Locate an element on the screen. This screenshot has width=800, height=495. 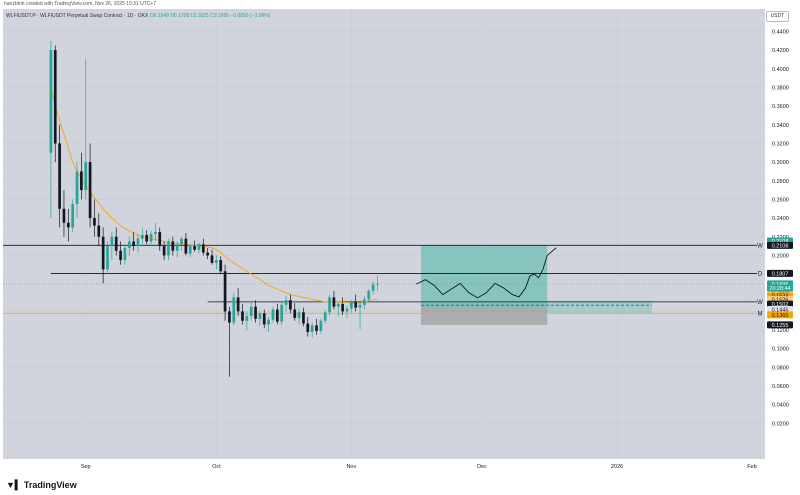
y-tick-label: 0.2000 is located at coordinates (780, 256).